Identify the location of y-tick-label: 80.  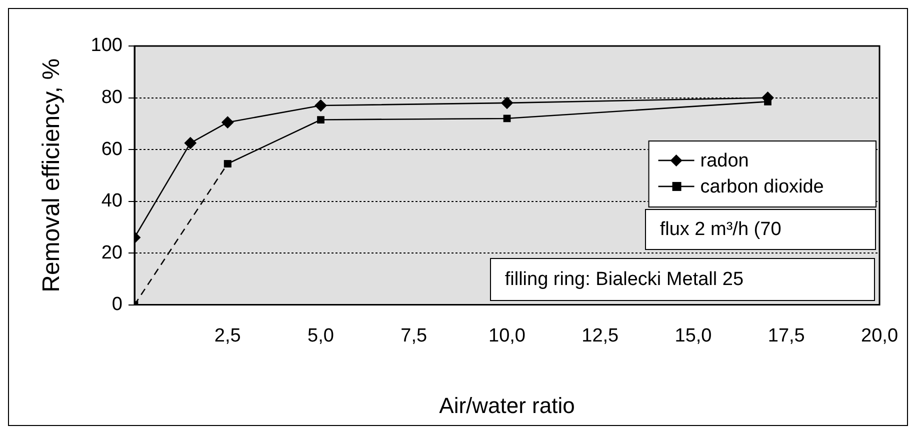
(111, 97).